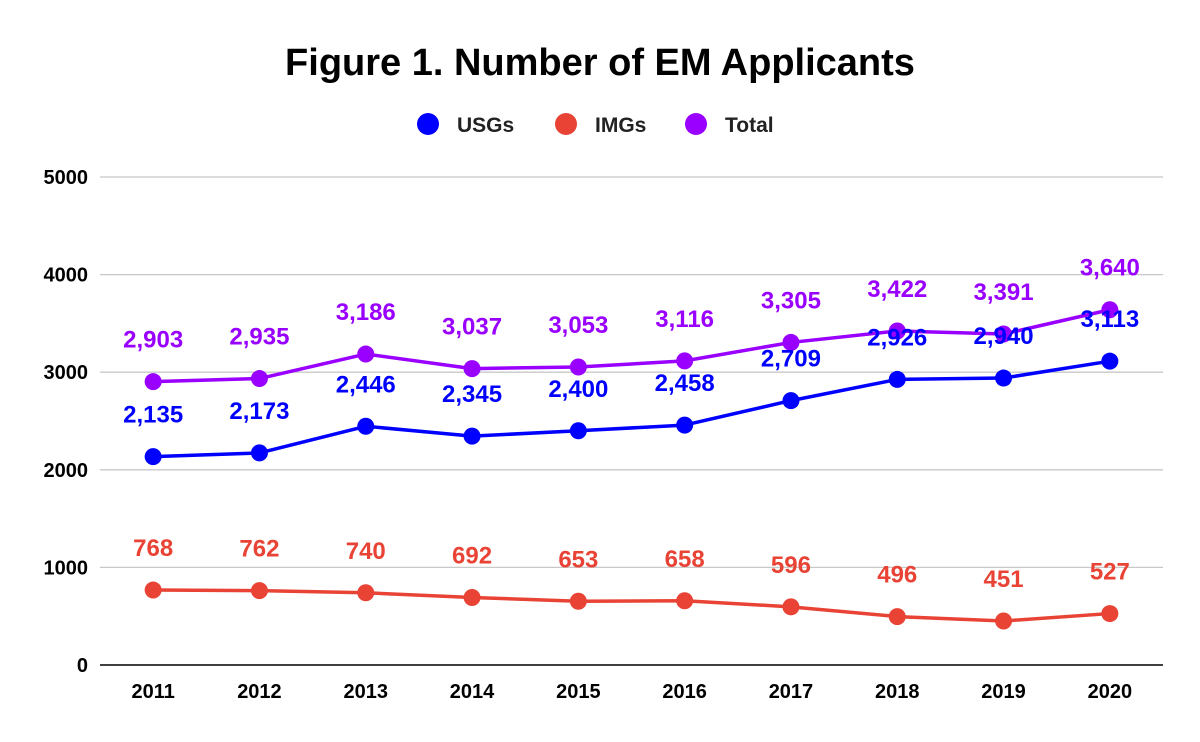 This screenshot has height=742, width=1200. Describe the element at coordinates (485, 125) in the screenshot. I see `legend-label: USGs` at that location.